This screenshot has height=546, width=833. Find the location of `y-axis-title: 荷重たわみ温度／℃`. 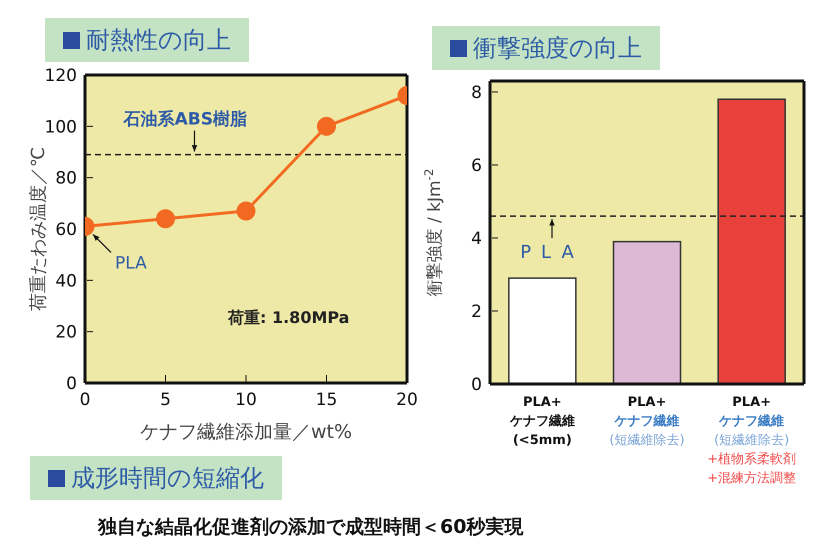

y-axis-title: 荷重たわみ温度／℃ is located at coordinates (38, 229).